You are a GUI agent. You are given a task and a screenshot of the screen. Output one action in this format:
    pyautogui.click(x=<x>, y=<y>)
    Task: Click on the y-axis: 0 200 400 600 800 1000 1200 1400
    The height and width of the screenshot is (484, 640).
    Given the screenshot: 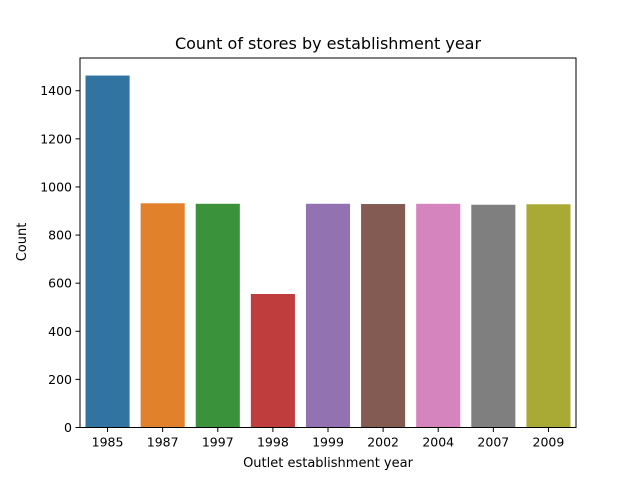 What is the action you would take?
    pyautogui.click(x=60, y=259)
    